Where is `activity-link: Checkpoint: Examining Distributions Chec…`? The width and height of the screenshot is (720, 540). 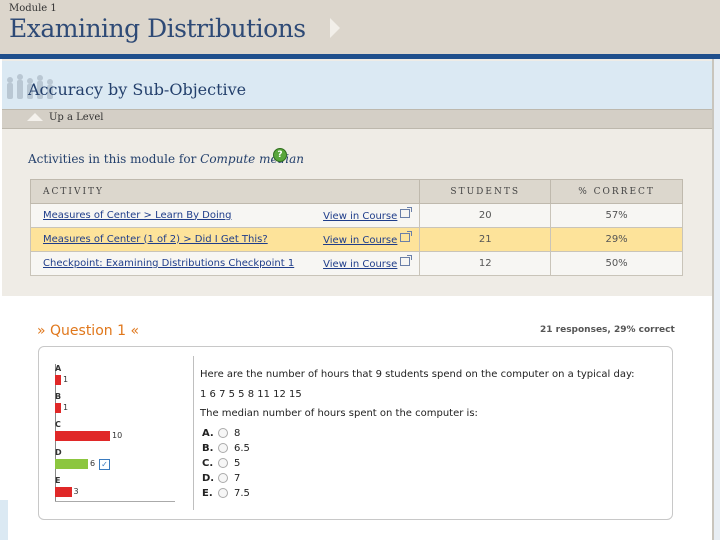 activity-link: Checkpoint: Examining Distributions Chec… is located at coordinates (169, 263).